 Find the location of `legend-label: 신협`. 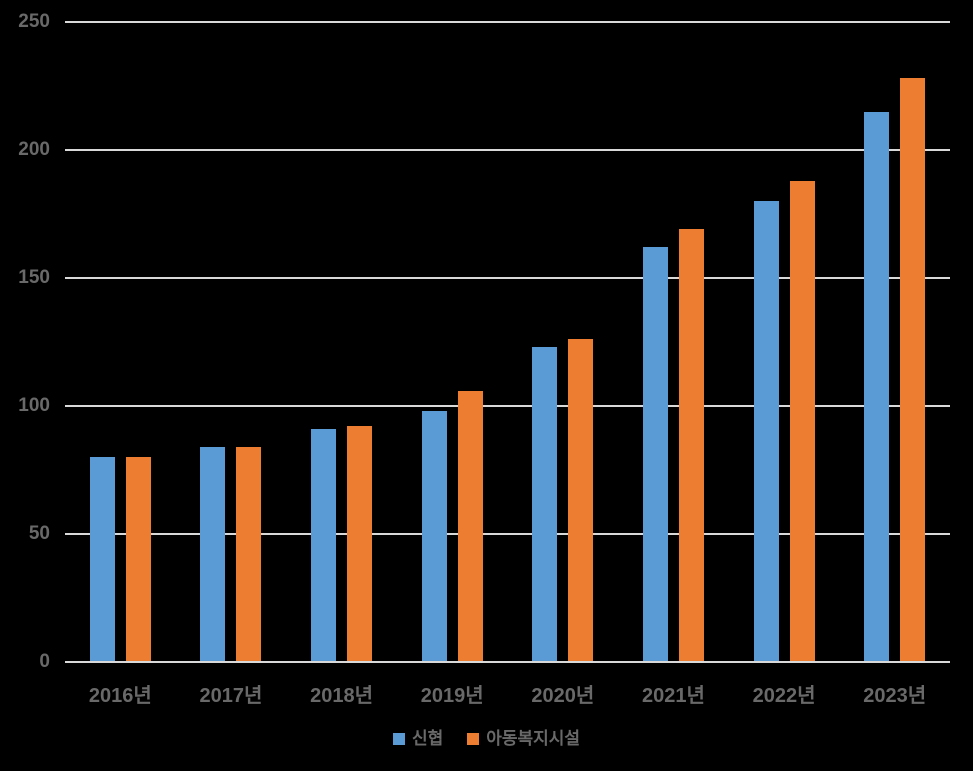

legend-label: 신협 is located at coordinates (427, 738).